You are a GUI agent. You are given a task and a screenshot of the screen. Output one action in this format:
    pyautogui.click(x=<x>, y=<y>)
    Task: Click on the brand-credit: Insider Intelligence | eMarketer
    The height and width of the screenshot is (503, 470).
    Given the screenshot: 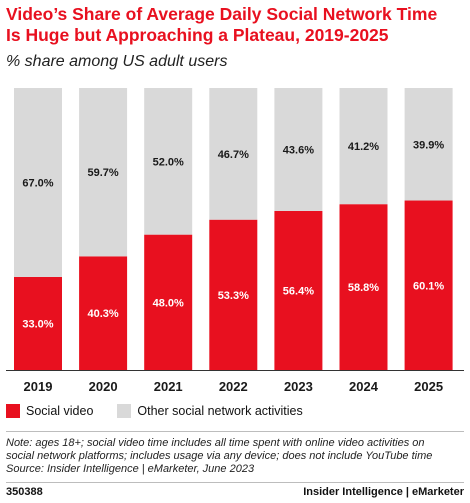 What is the action you would take?
    pyautogui.click(x=383, y=492)
    